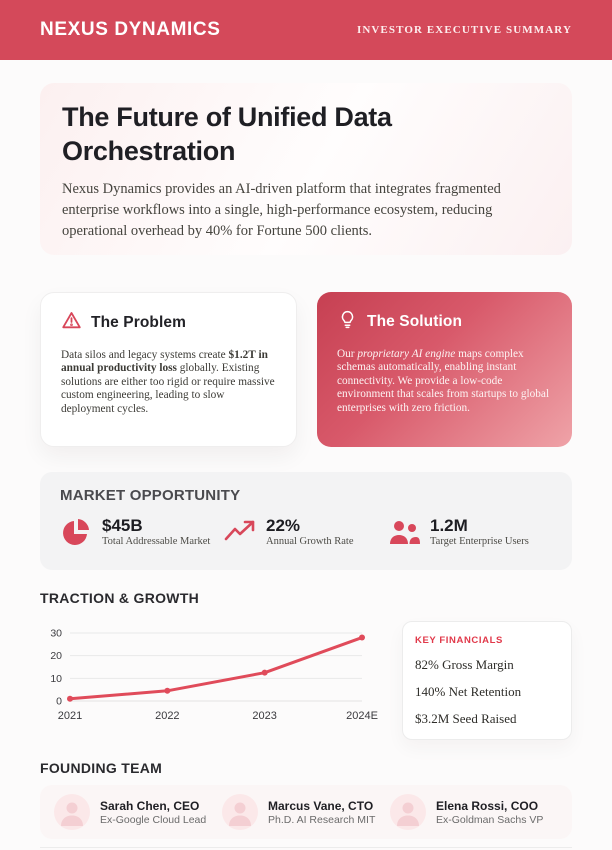 Image resolution: width=612 pixels, height=850 pixels. I want to click on document-type-label: INVESTOR EXECUTIVE SUMMARY, so click(464, 30).